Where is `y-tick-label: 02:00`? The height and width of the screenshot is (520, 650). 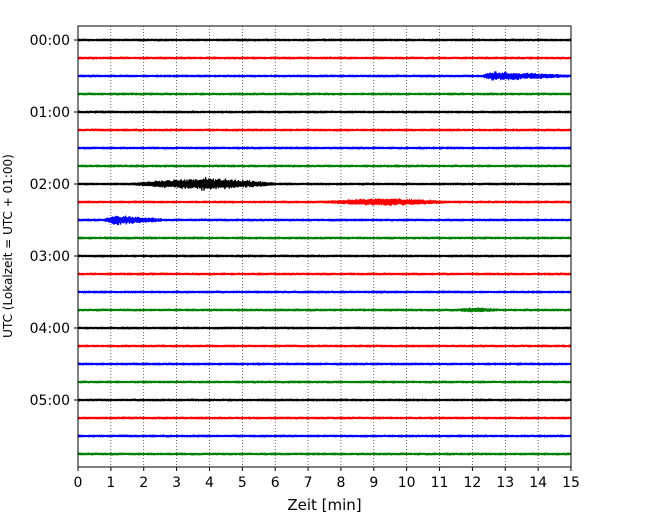 y-tick-label: 02:00 is located at coordinates (50, 185).